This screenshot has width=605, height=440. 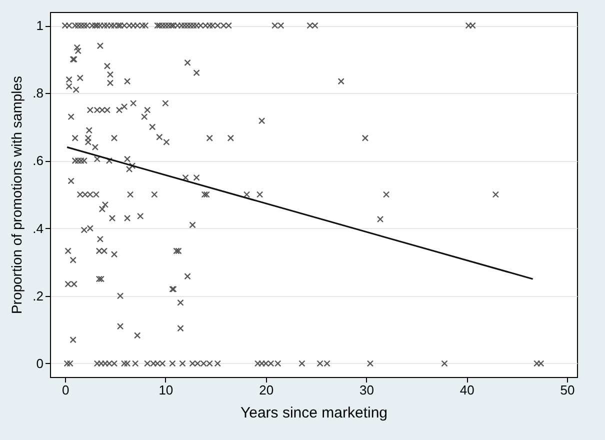 What do you see at coordinates (38, 296) in the screenshot?
I see `y-tick-label: .2` at bounding box center [38, 296].